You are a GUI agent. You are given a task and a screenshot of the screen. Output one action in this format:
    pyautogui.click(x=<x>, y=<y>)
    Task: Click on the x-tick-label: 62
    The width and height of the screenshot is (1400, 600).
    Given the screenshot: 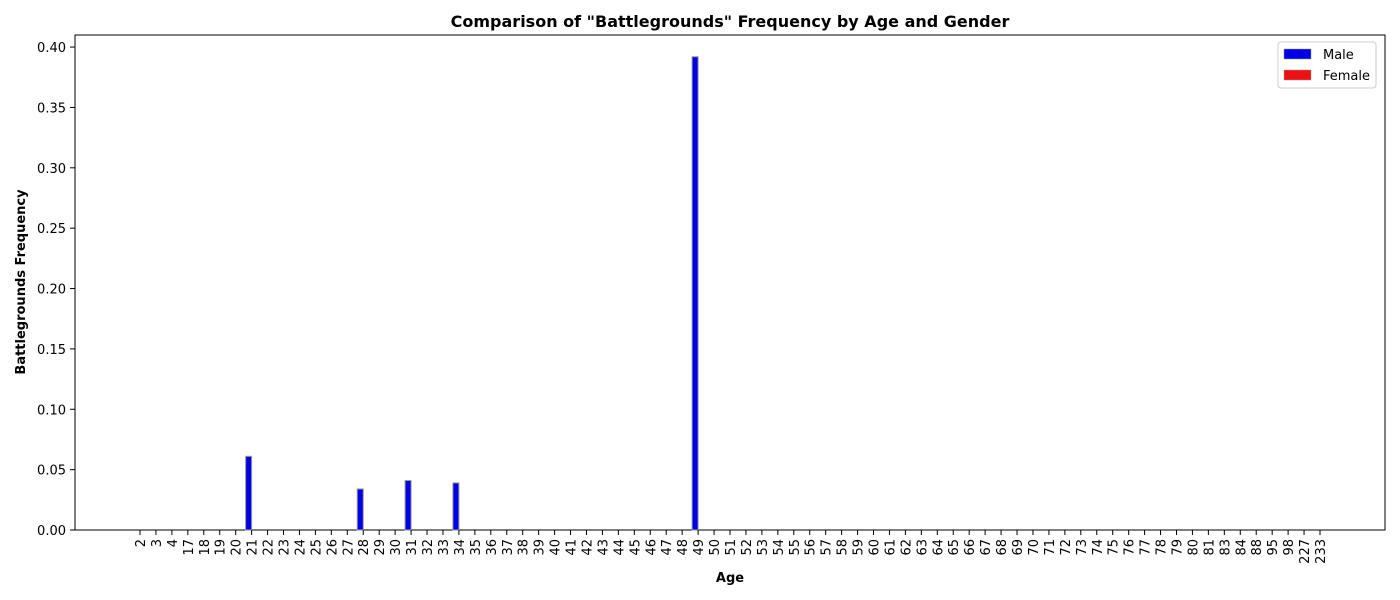 What is the action you would take?
    pyautogui.click(x=906, y=547)
    